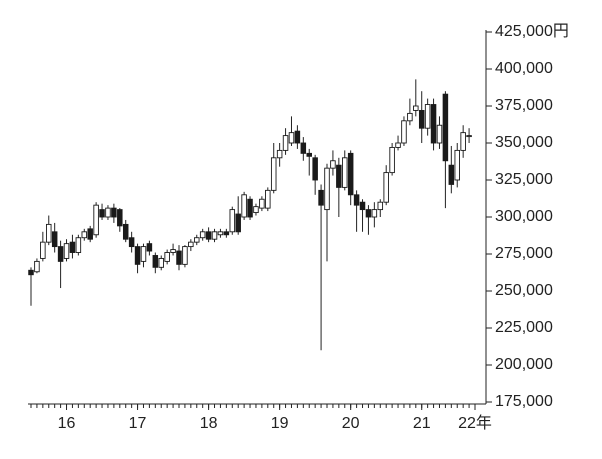  What do you see at coordinates (422, 423) in the screenshot?
I see `x-tick-label: 21` at bounding box center [422, 423].